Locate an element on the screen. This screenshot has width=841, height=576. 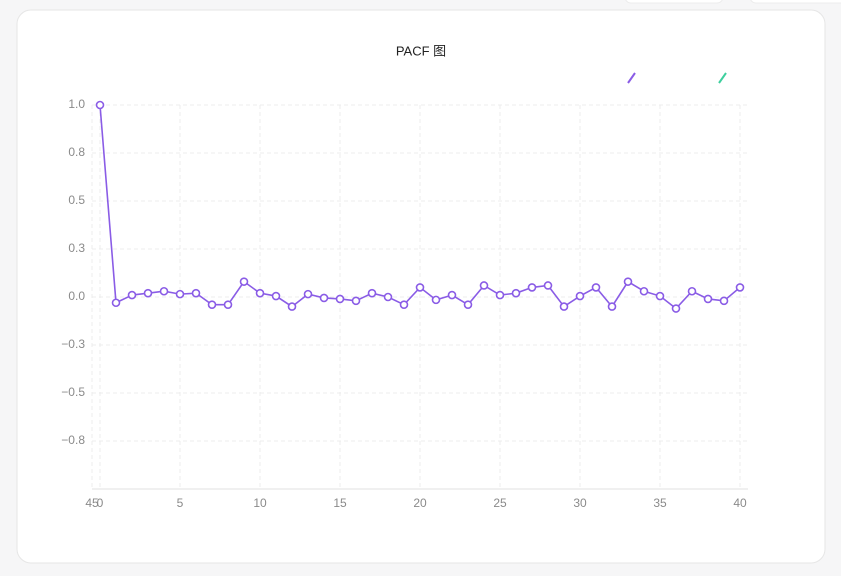
y-tick-label: −0.8 is located at coordinates (73, 440).